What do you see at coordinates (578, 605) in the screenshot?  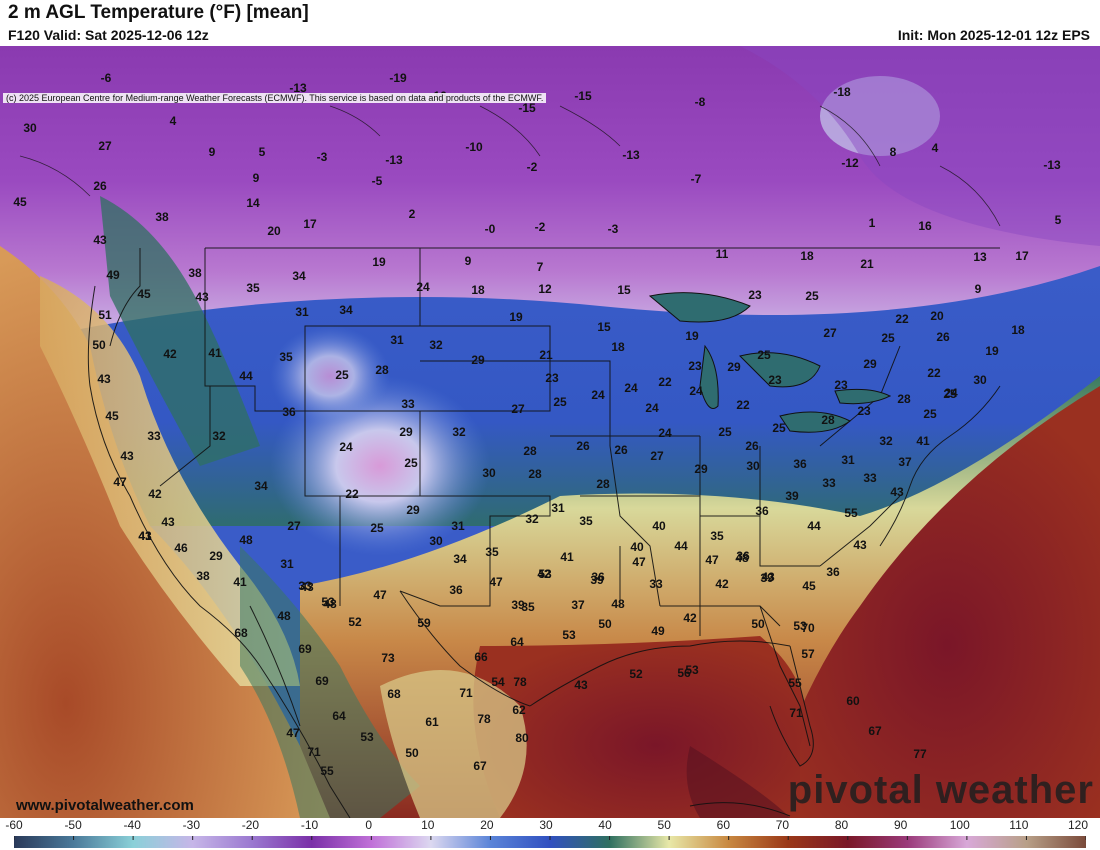 I see `temperature-label: 37` at bounding box center [578, 605].